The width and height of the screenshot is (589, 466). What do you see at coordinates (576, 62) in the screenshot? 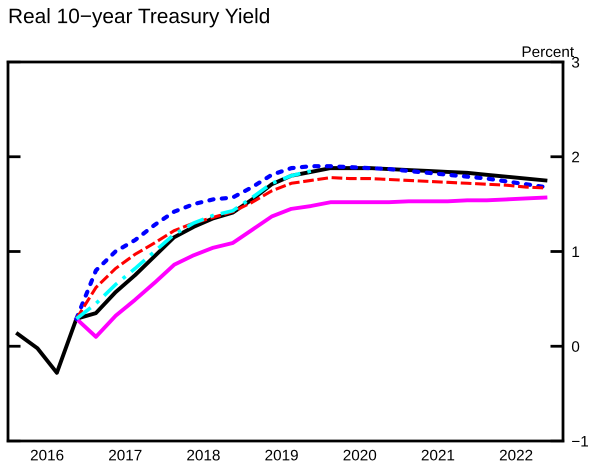
I see `y-tick-label: 3` at bounding box center [576, 62].